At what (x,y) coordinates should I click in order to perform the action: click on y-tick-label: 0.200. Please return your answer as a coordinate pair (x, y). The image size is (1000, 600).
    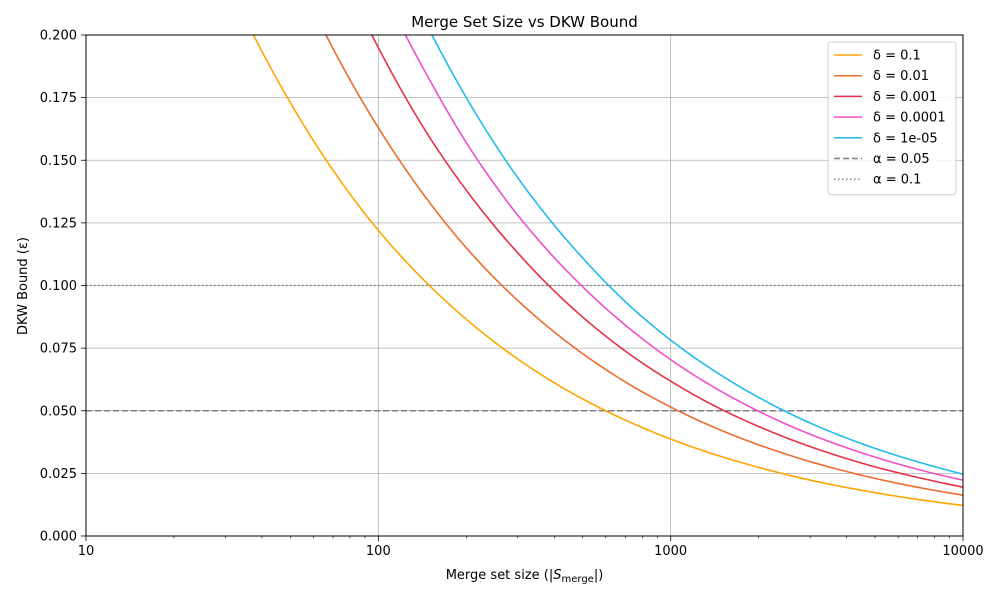
    Looking at the image, I should click on (58, 36).